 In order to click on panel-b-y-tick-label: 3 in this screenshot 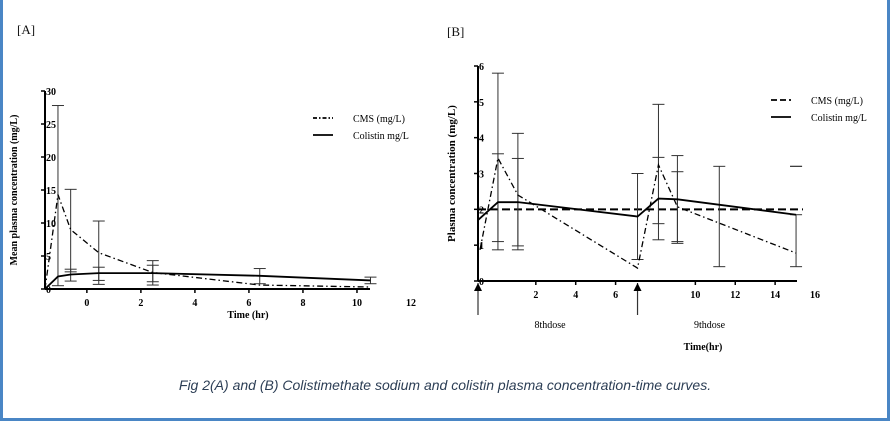, I will do `click(481, 175)`.